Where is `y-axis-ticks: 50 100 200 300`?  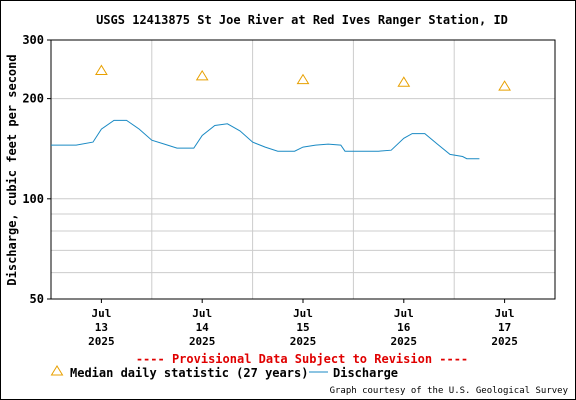 y-axis-ticks: 50 100 200 300 is located at coordinates (36, 169).